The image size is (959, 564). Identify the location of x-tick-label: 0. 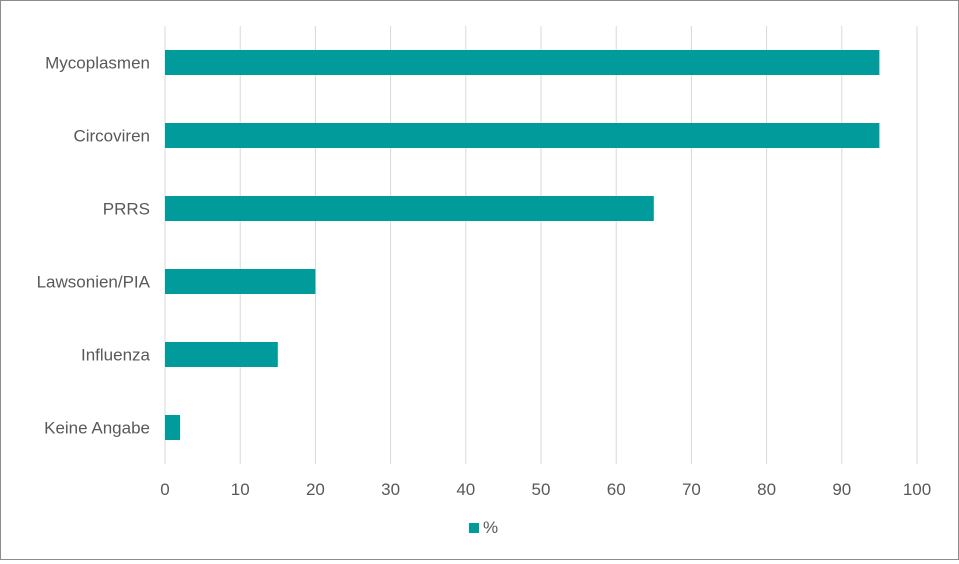
(164, 489).